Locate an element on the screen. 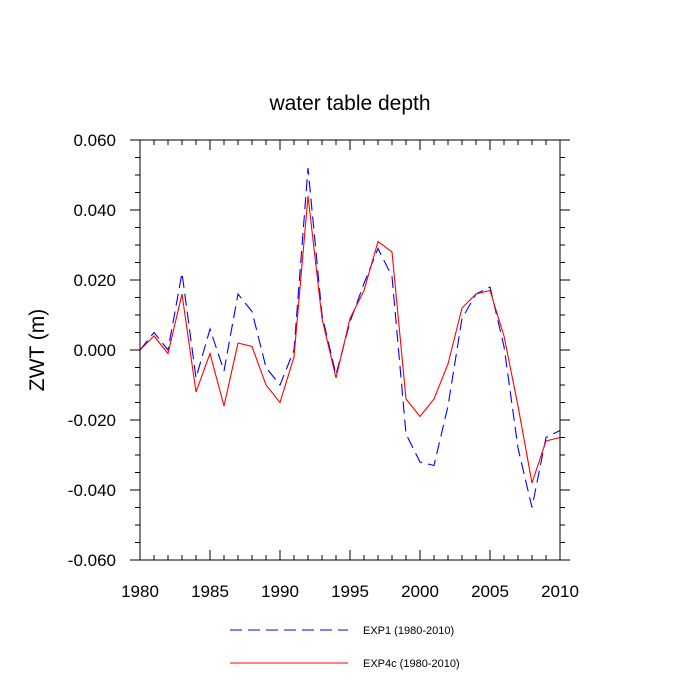  y-tick-label: 0.020 is located at coordinates (94, 280).